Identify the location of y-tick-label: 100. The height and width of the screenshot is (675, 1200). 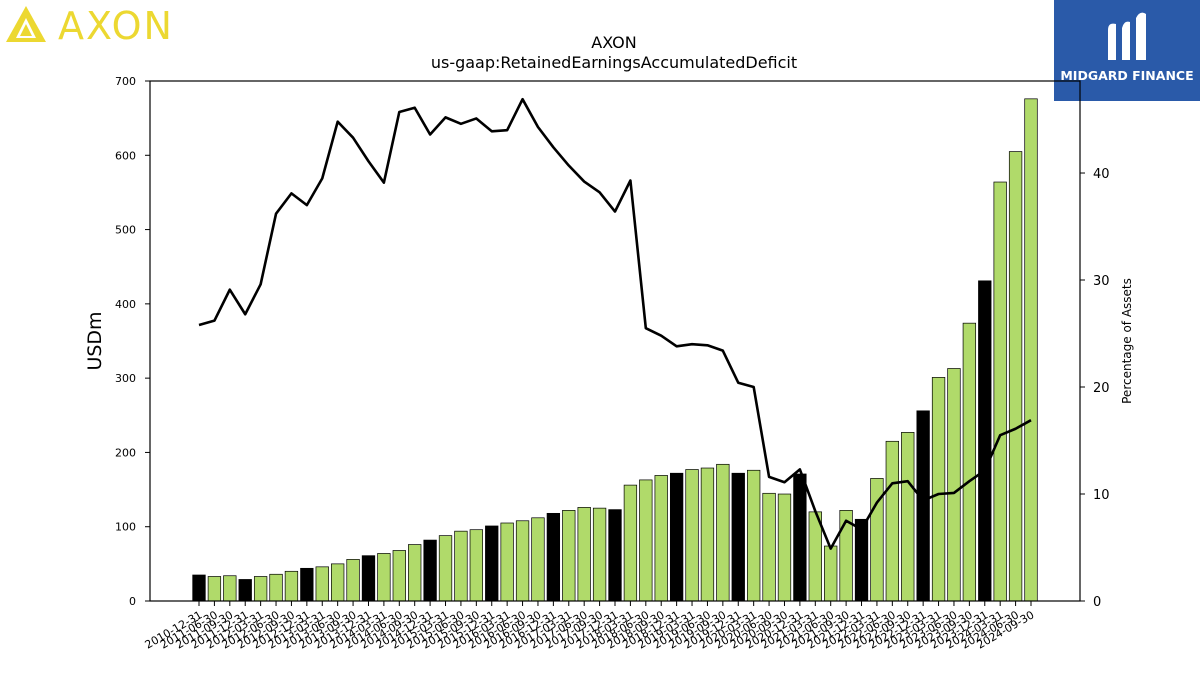
(125, 527).